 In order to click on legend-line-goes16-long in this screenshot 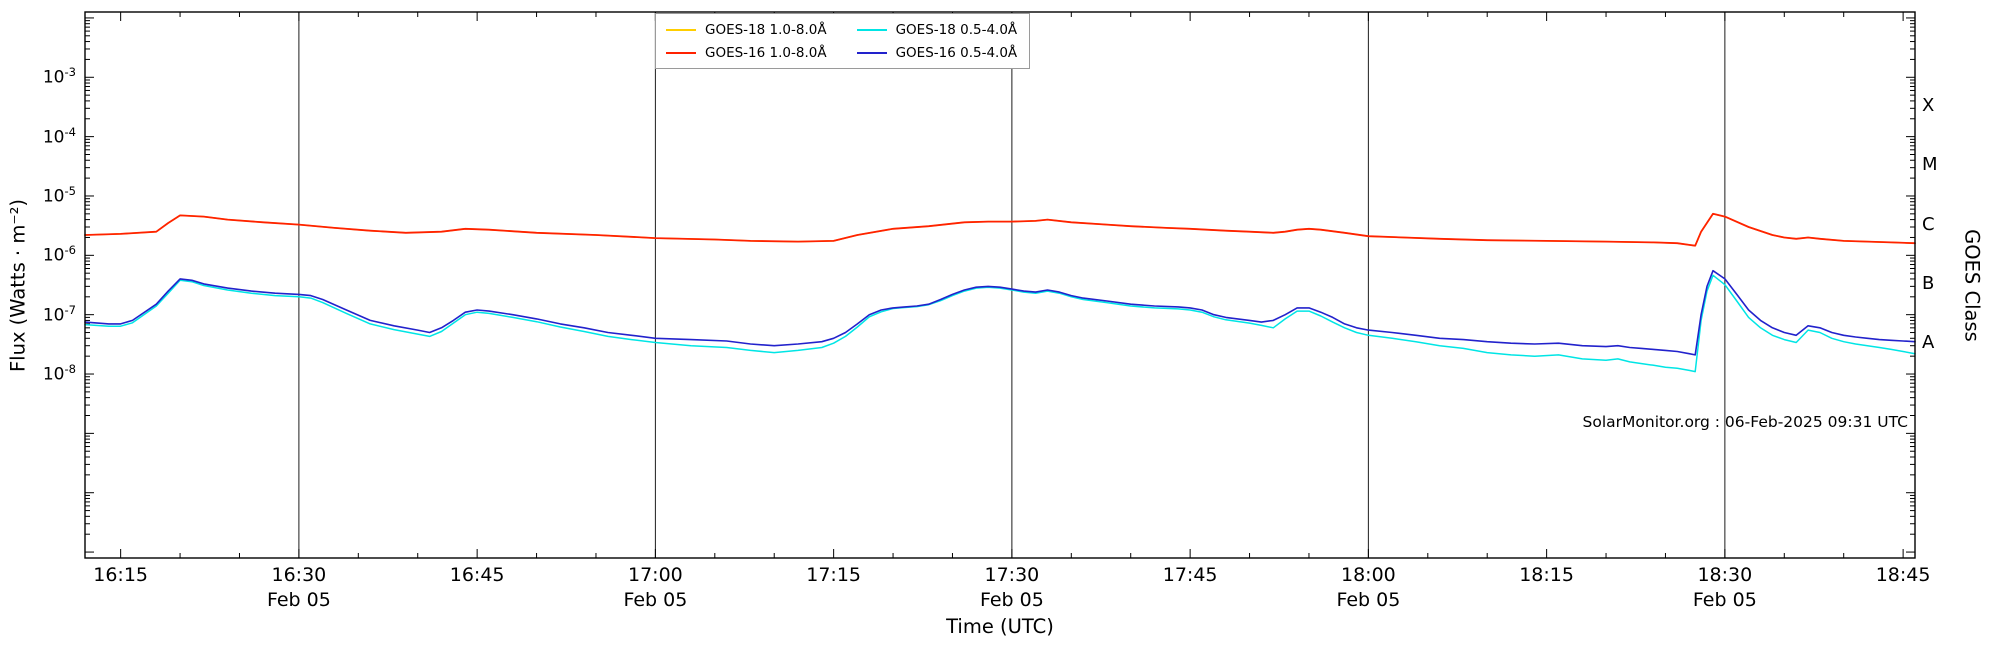, I will do `click(681, 52)`.